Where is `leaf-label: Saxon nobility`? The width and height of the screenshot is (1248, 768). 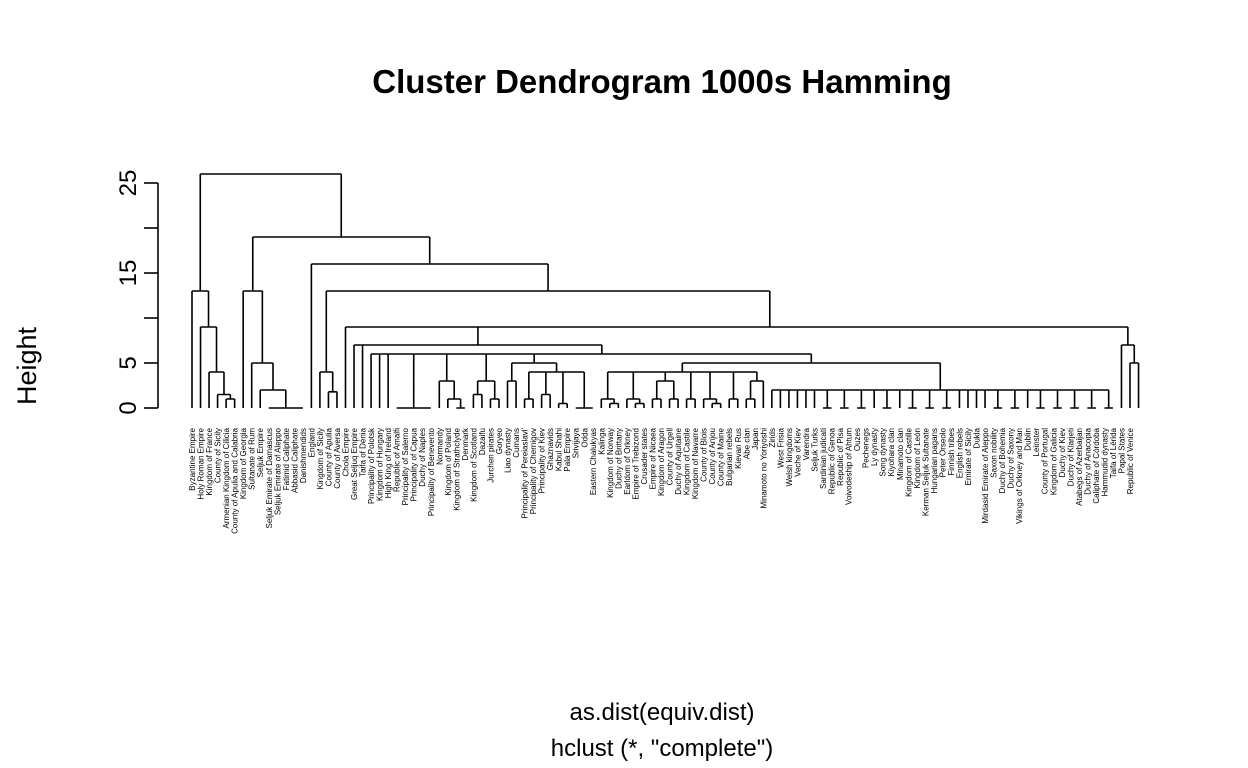 leaf-label: Saxon nobility is located at coordinates (994, 453).